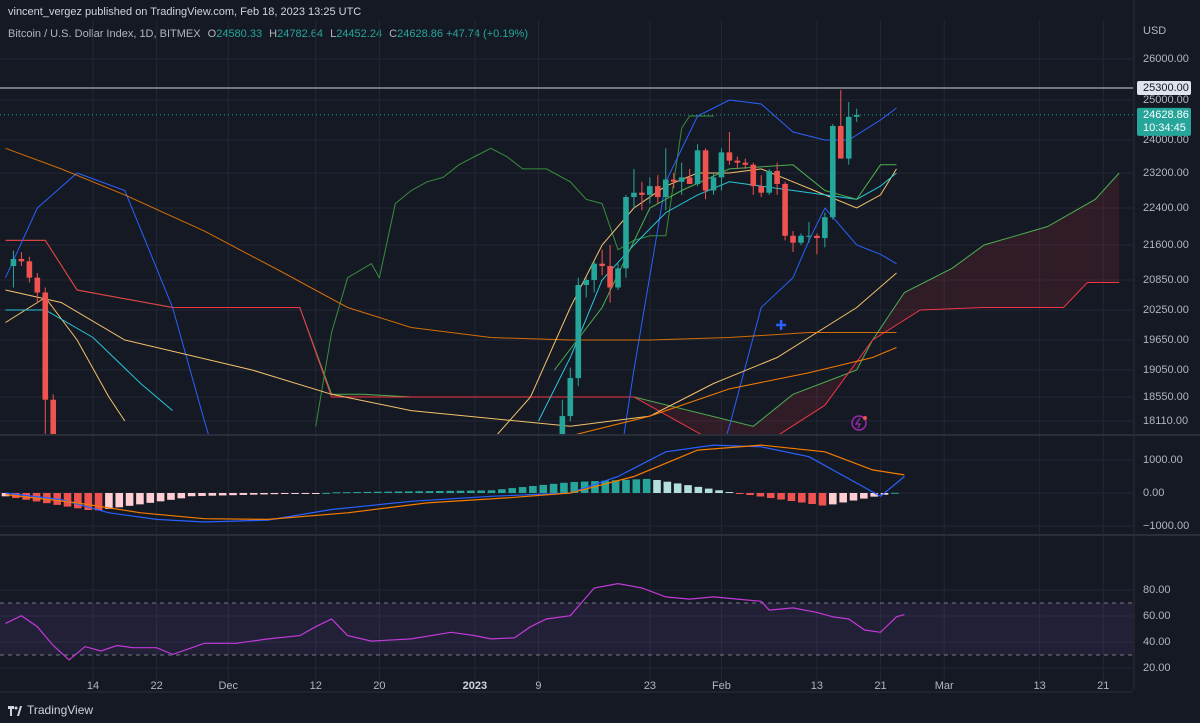 The width and height of the screenshot is (1200, 723). What do you see at coordinates (1157, 590) in the screenshot?
I see `rsi-tick-label: 80.00` at bounding box center [1157, 590].